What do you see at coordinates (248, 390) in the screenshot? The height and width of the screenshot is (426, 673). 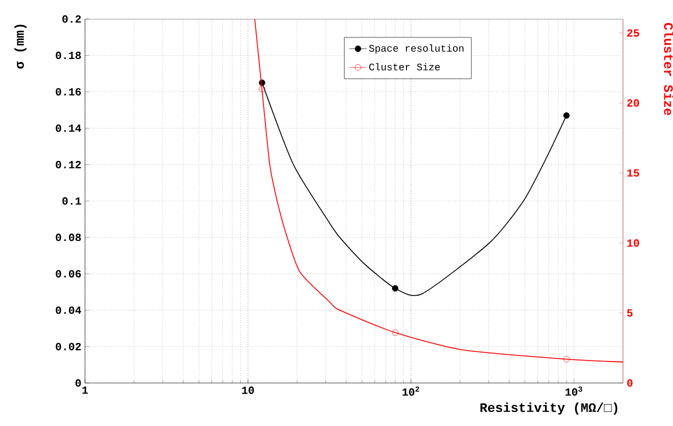 I see `x-tick-label: 10` at bounding box center [248, 390].